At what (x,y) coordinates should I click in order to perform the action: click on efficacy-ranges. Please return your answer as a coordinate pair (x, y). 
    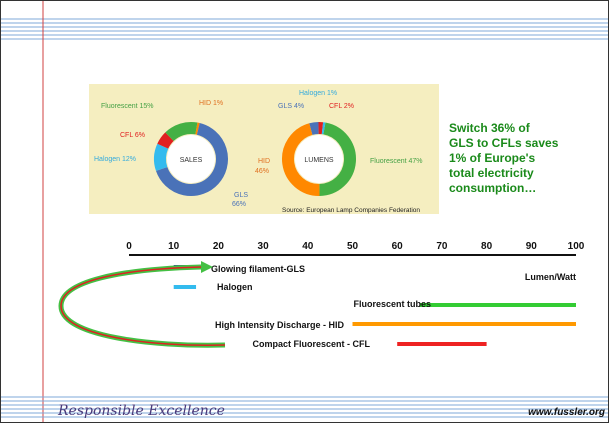
    Looking at the image, I should click on (374, 305).